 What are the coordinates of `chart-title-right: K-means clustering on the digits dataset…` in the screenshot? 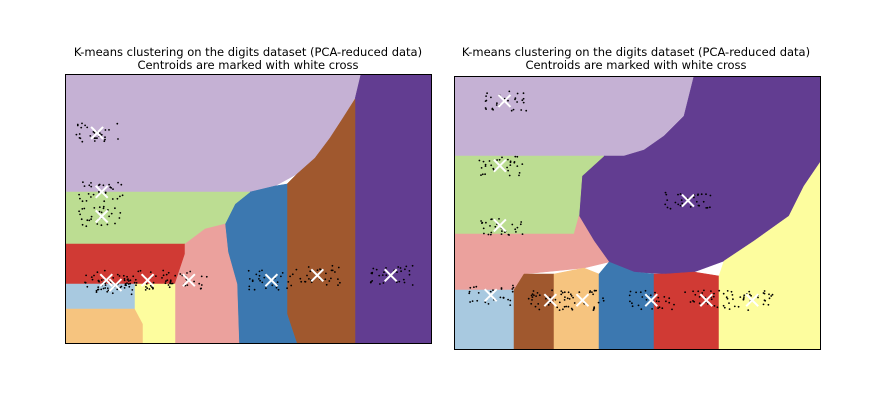 It's located at (636, 59).